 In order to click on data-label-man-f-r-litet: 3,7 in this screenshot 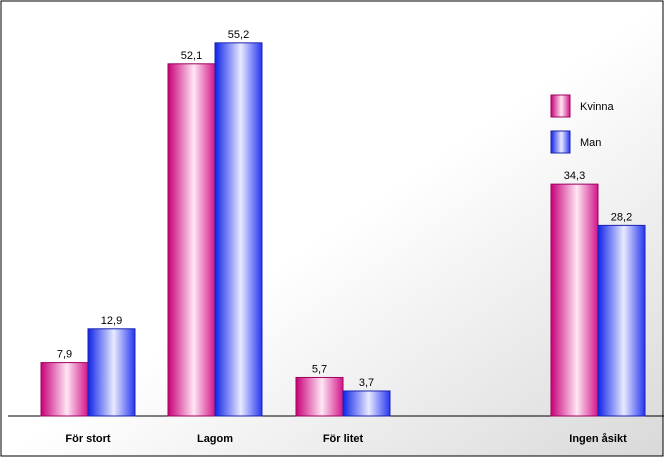, I will do `click(366, 383)`.